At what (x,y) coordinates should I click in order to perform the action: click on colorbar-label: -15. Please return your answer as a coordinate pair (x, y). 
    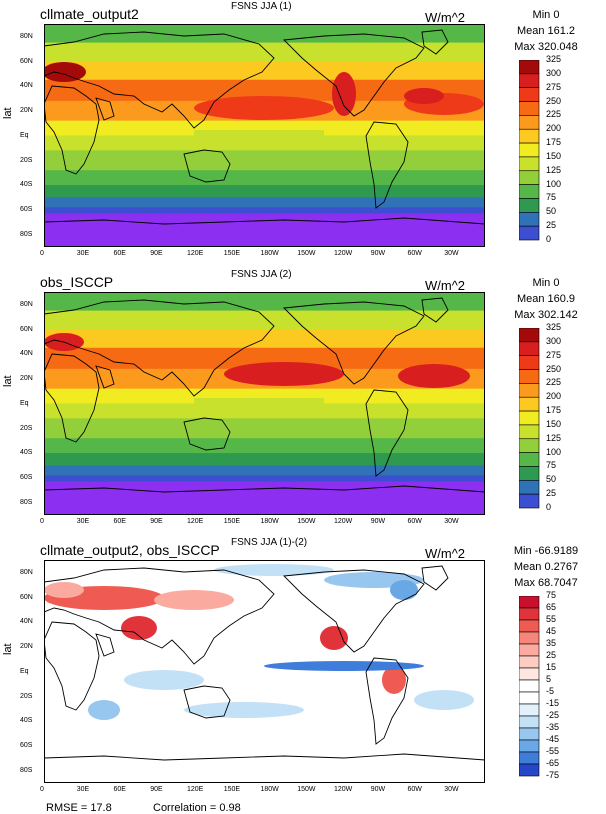
    Looking at the image, I should click on (553, 703).